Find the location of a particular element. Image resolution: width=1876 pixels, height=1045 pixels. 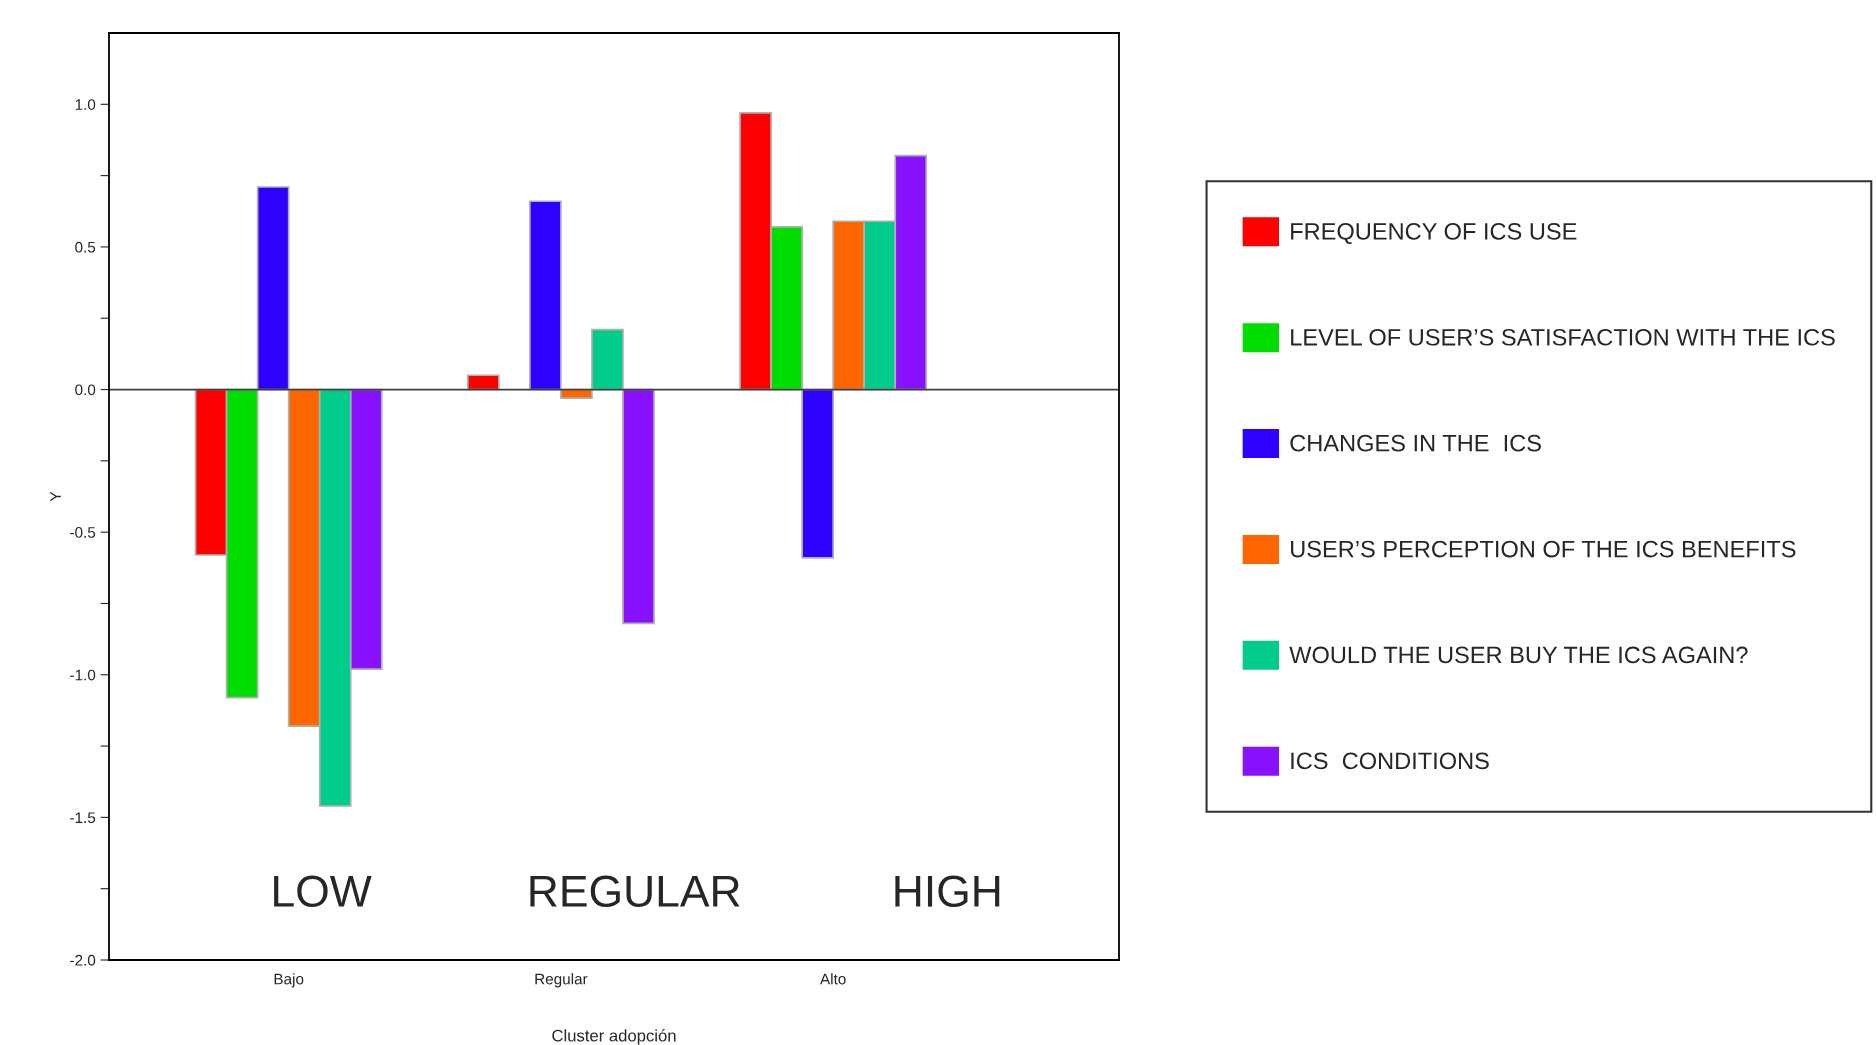

x-tick-label: Bajo is located at coordinates (289, 980).